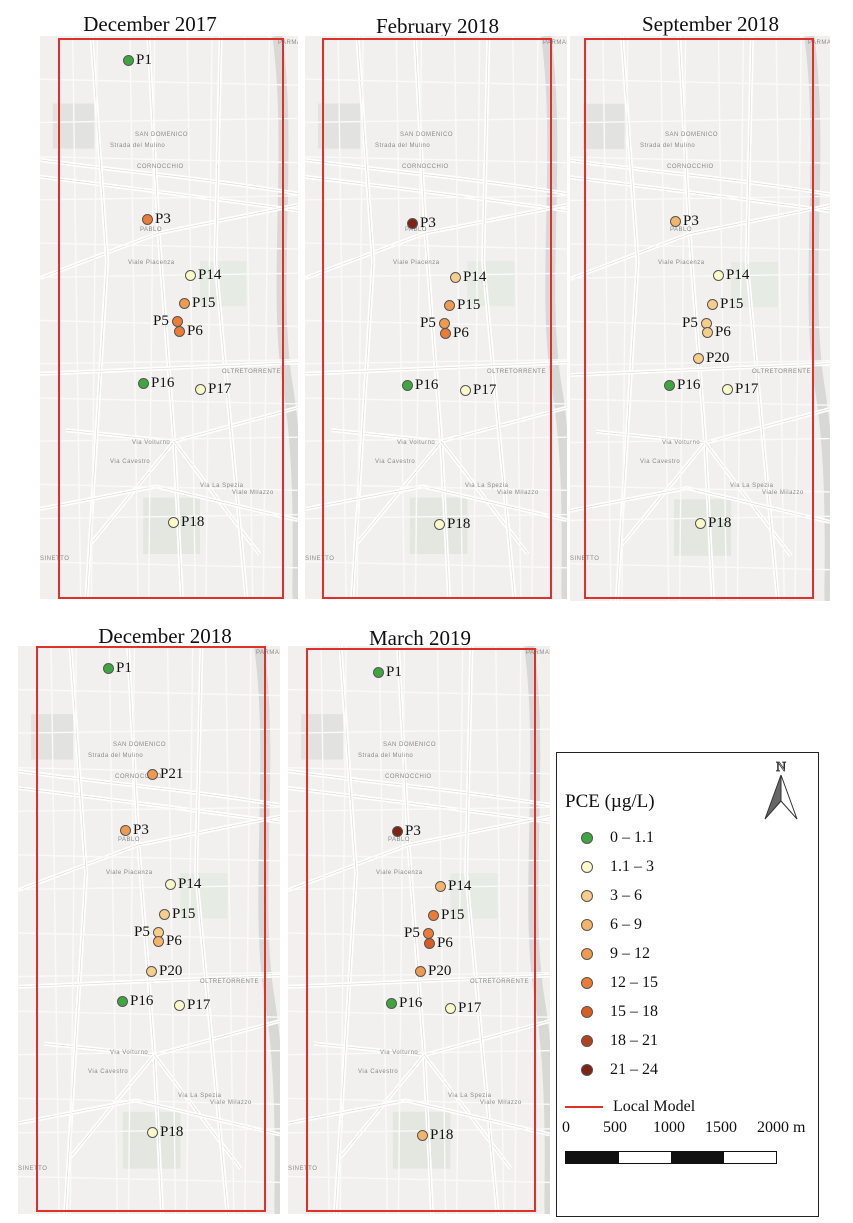 The width and height of the screenshot is (853, 1223). Describe the element at coordinates (781, 790) in the screenshot. I see `north-arrow-icon: N` at that location.